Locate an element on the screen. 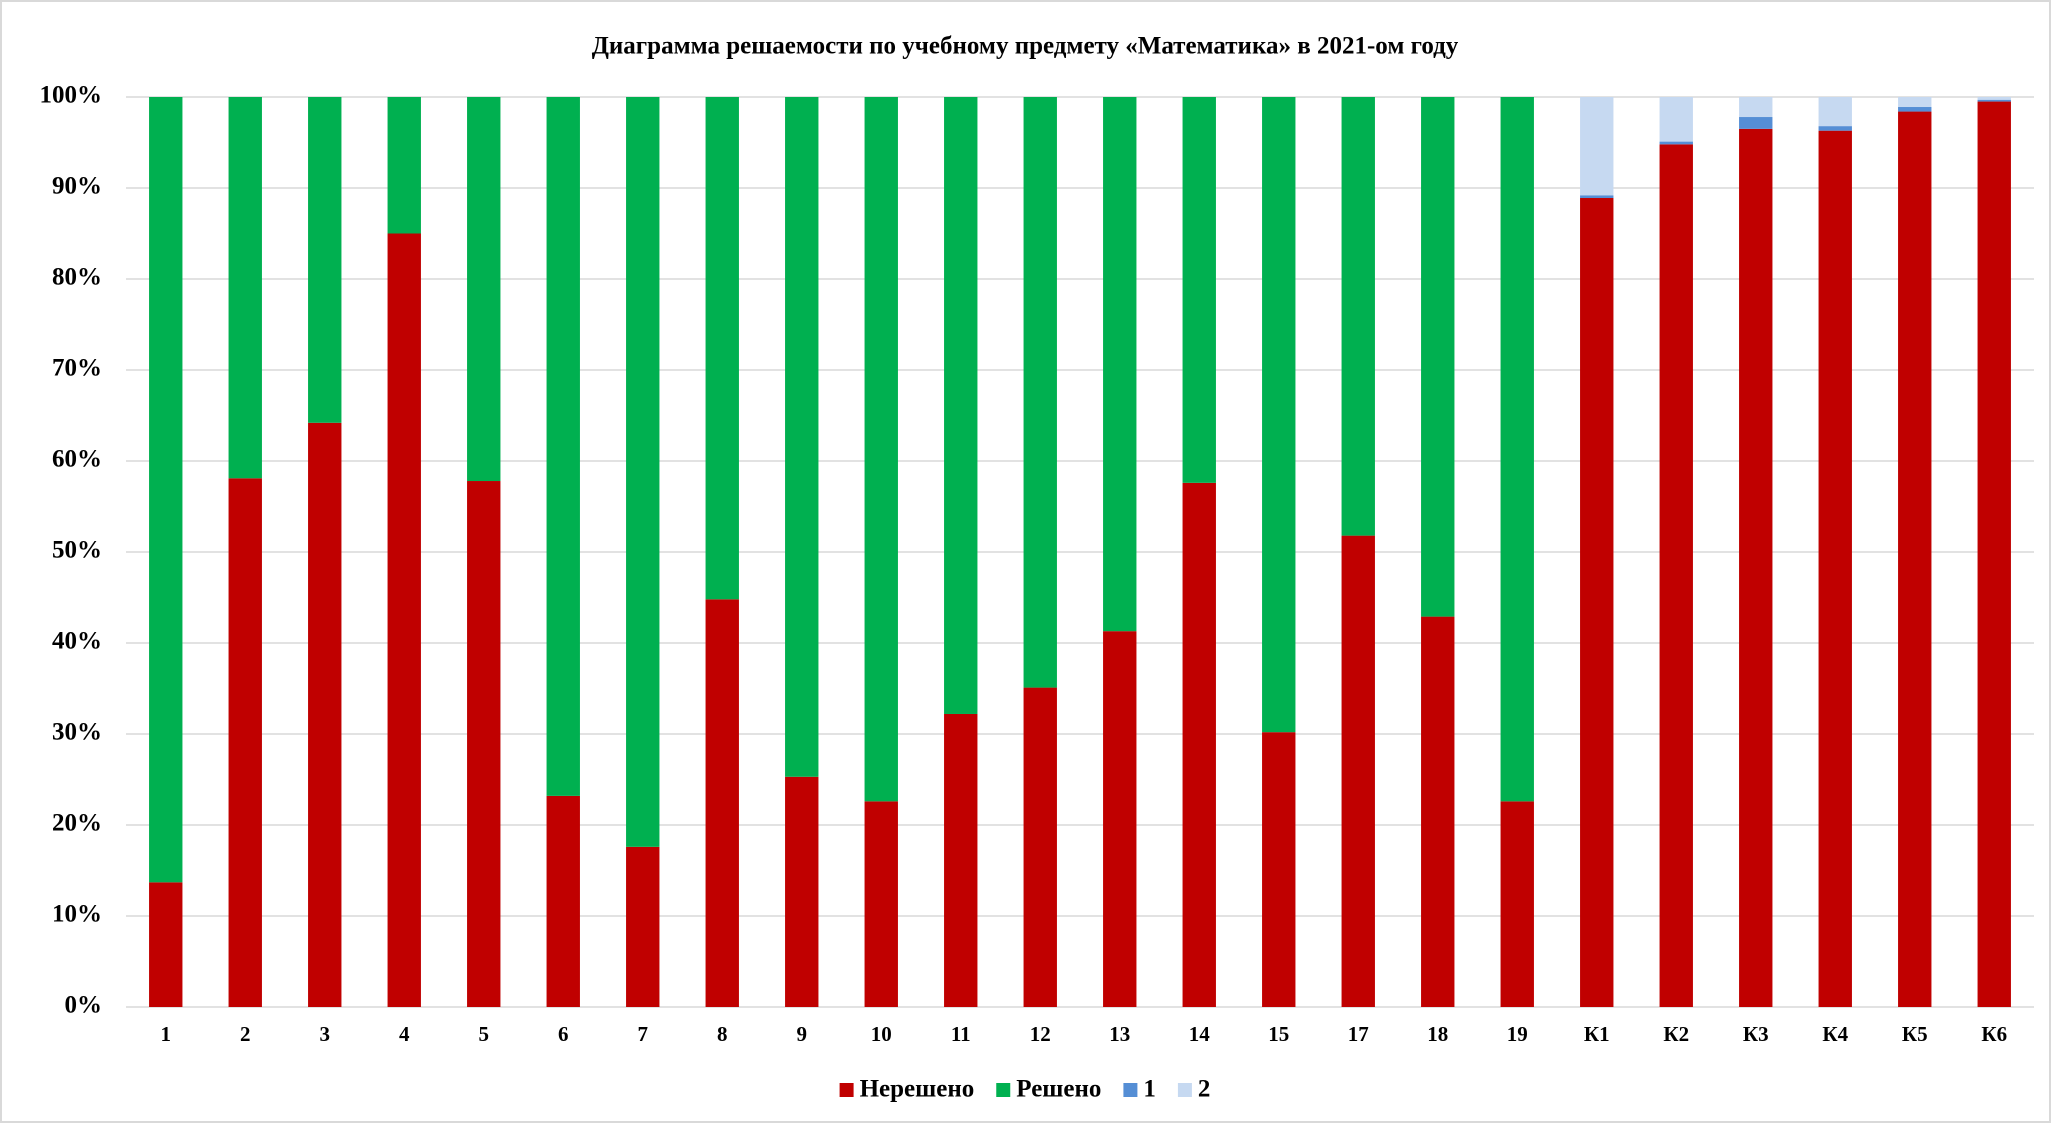 The image size is (2051, 1123). x-tick-label: 15 is located at coordinates (1278, 1034).